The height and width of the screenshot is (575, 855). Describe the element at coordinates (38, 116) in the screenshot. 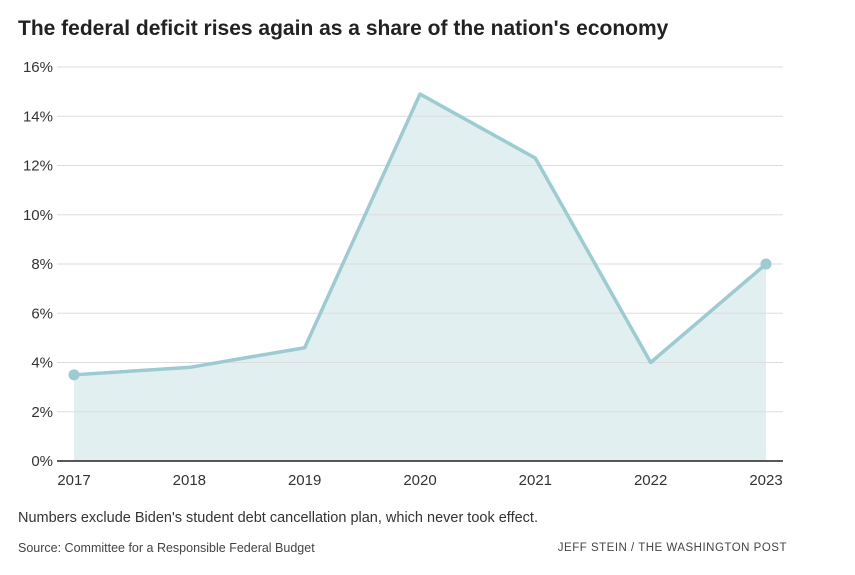

I see `y-tick-label: 14%` at that location.